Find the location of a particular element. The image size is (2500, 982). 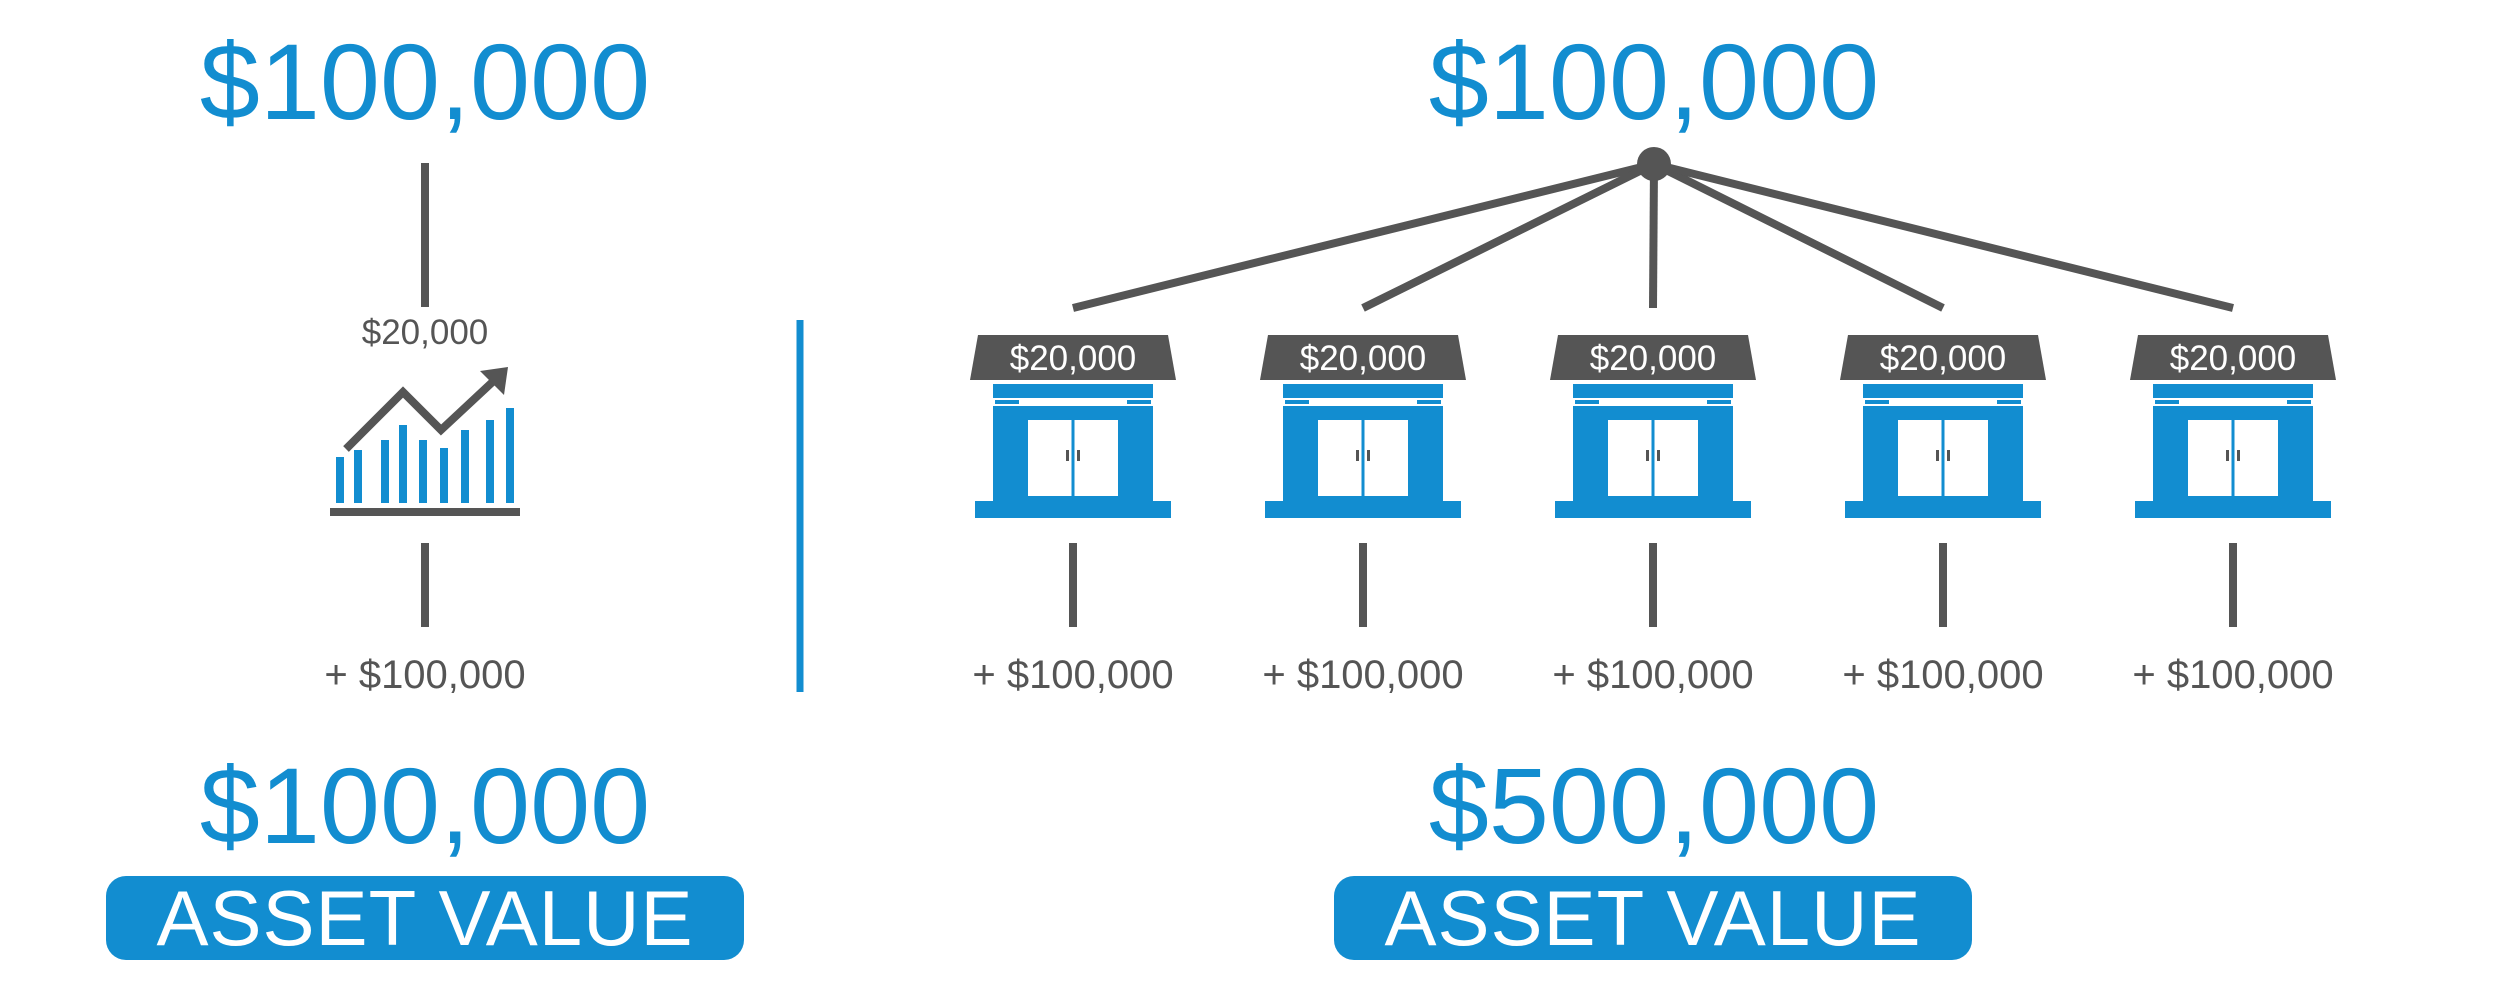

fanout-node is located at coordinates (1654, 164).